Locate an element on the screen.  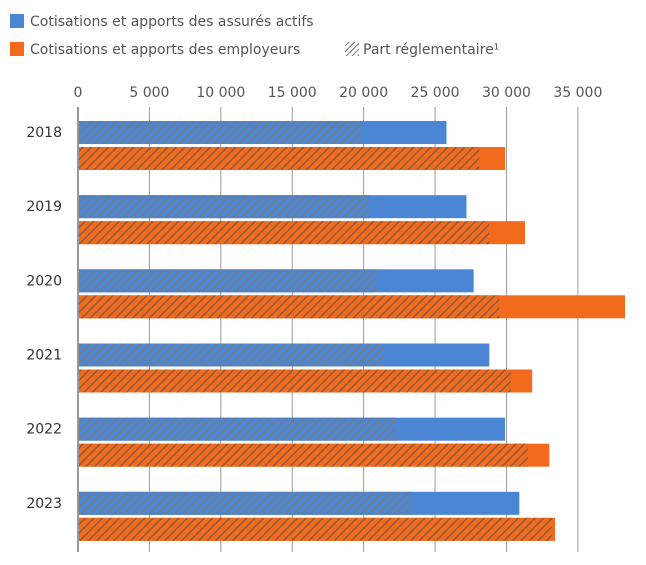
legend-swatch-employeurs is located at coordinates (17, 49).